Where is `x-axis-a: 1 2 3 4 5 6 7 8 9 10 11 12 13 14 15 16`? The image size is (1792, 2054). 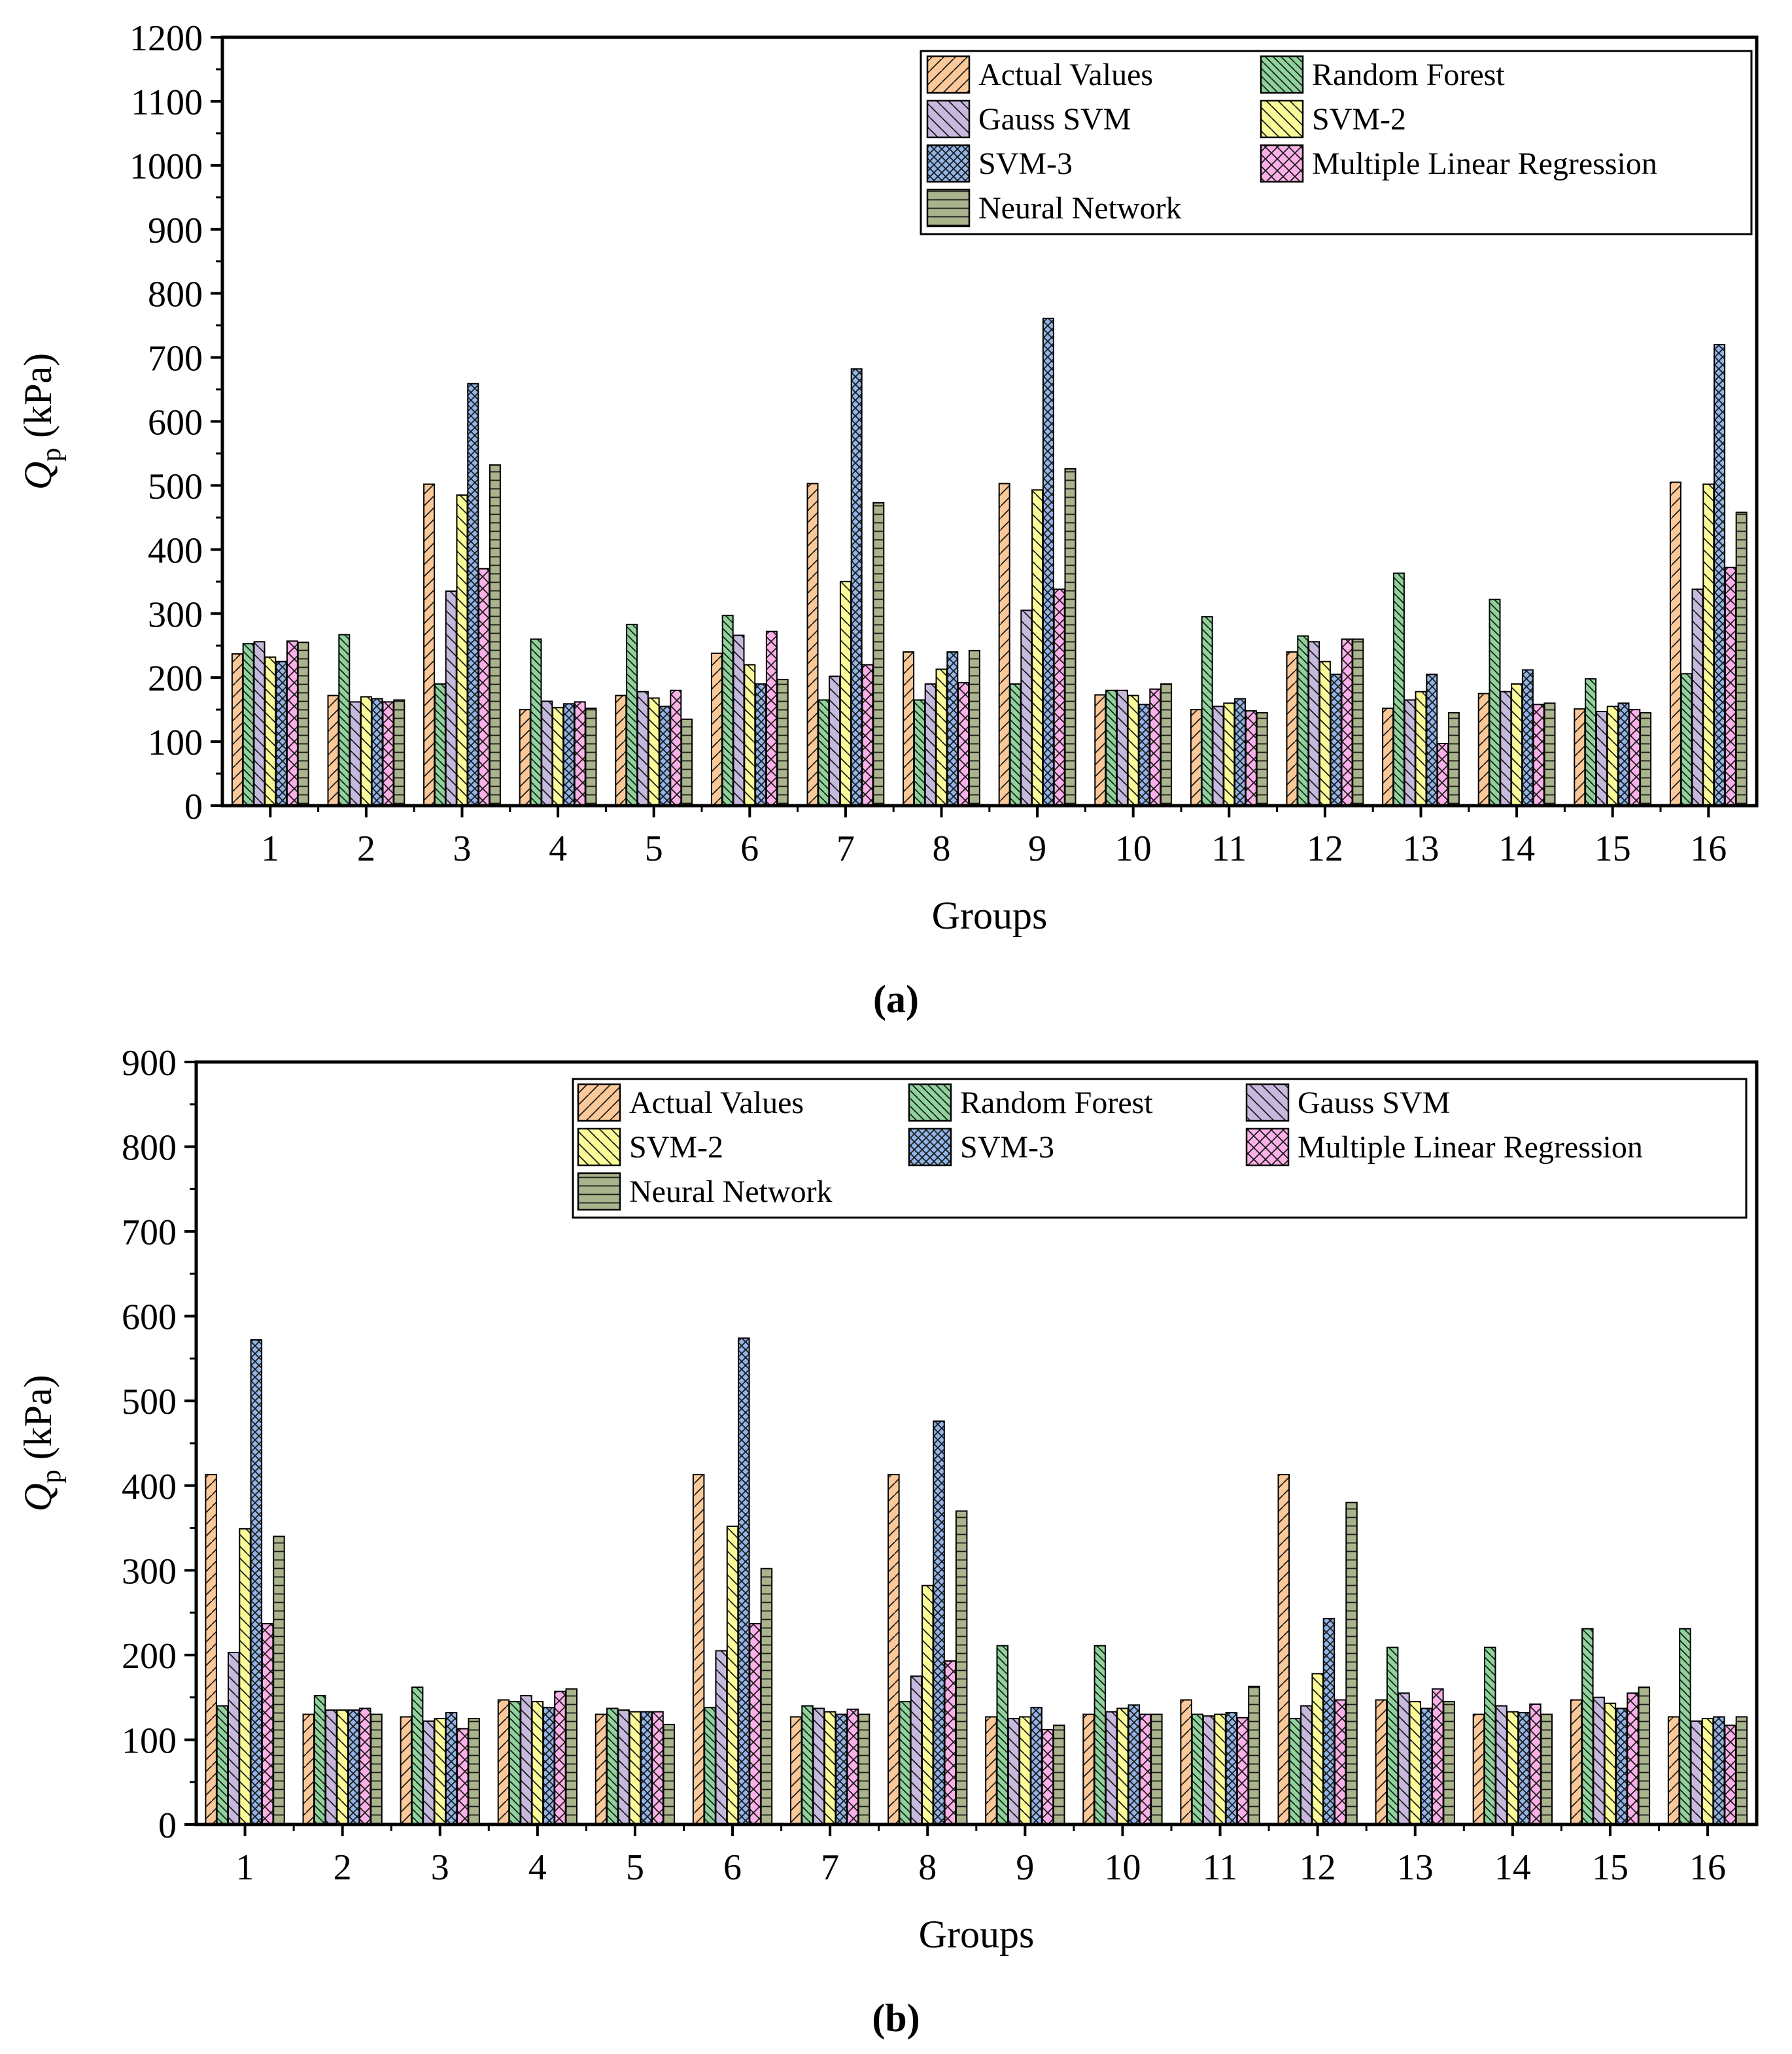
x-axis-a: 1 2 3 4 5 6 7 8 9 10 11 12 13 14 15 16 is located at coordinates (994, 837).